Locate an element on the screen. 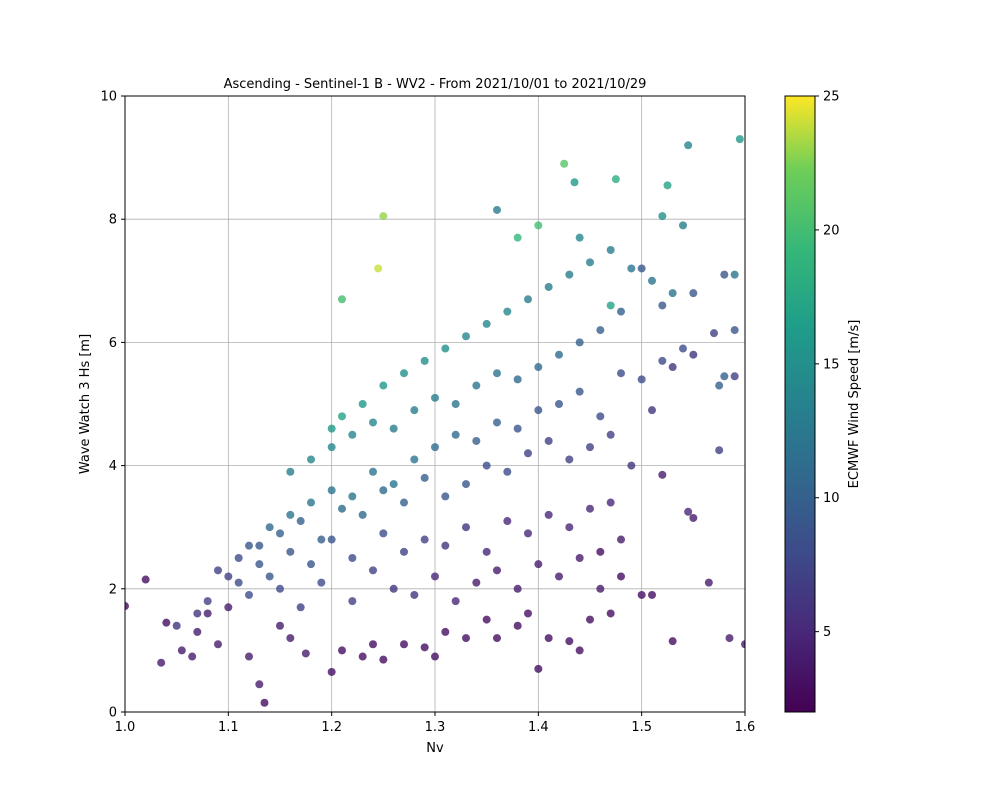  colorbar-tick-label: 15 is located at coordinates (831, 364).